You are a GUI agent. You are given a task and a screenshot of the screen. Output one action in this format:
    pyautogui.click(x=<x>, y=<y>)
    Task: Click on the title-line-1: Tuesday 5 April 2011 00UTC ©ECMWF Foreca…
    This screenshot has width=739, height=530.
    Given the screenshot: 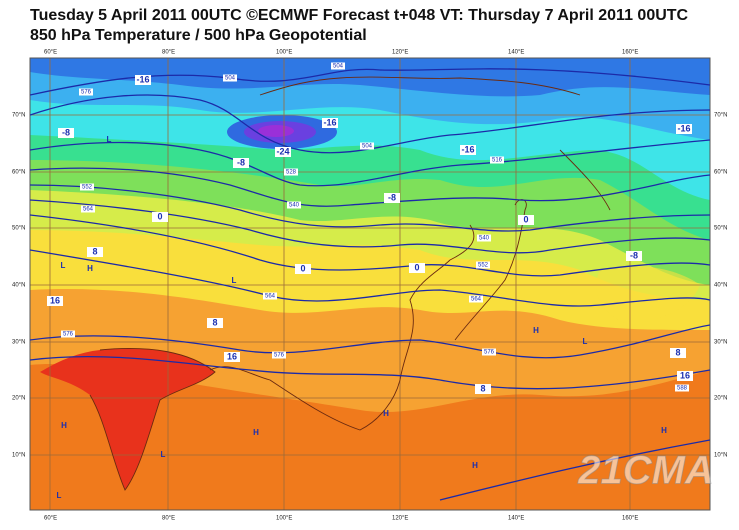 What is the action you would take?
    pyautogui.click(x=359, y=15)
    